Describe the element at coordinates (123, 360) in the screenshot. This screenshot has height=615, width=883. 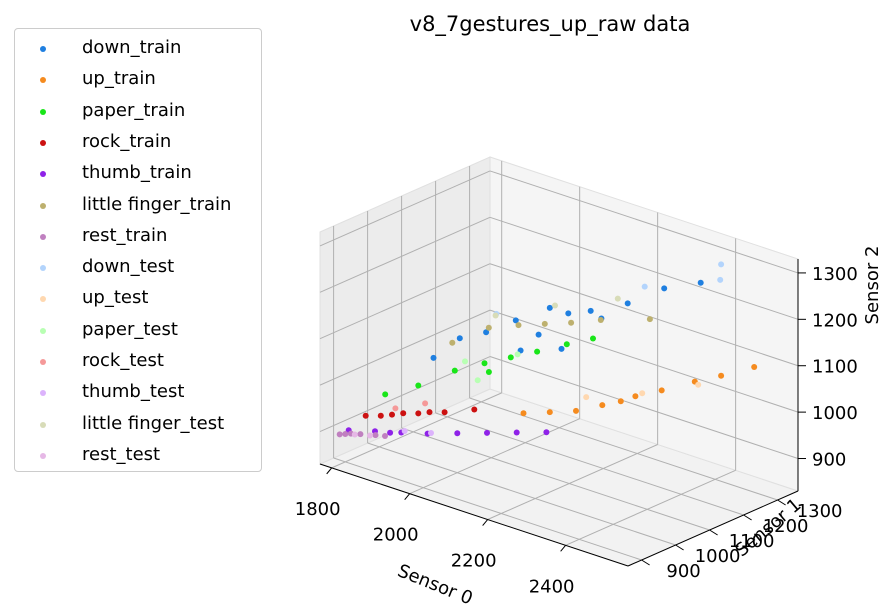
I see `legend-label: rock_test` at that location.